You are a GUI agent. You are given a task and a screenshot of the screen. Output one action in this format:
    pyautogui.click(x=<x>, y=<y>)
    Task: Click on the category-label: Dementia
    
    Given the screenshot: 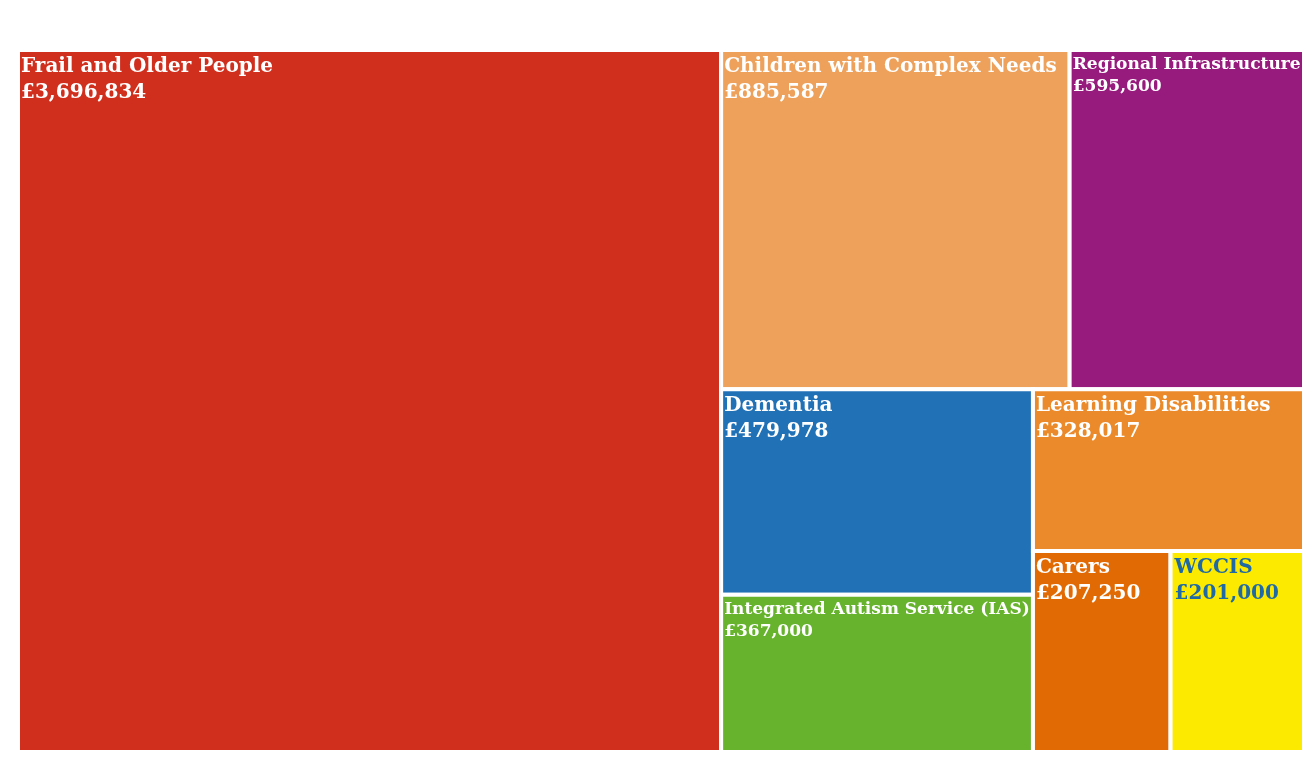 What is the action you would take?
    pyautogui.click(x=778, y=404)
    